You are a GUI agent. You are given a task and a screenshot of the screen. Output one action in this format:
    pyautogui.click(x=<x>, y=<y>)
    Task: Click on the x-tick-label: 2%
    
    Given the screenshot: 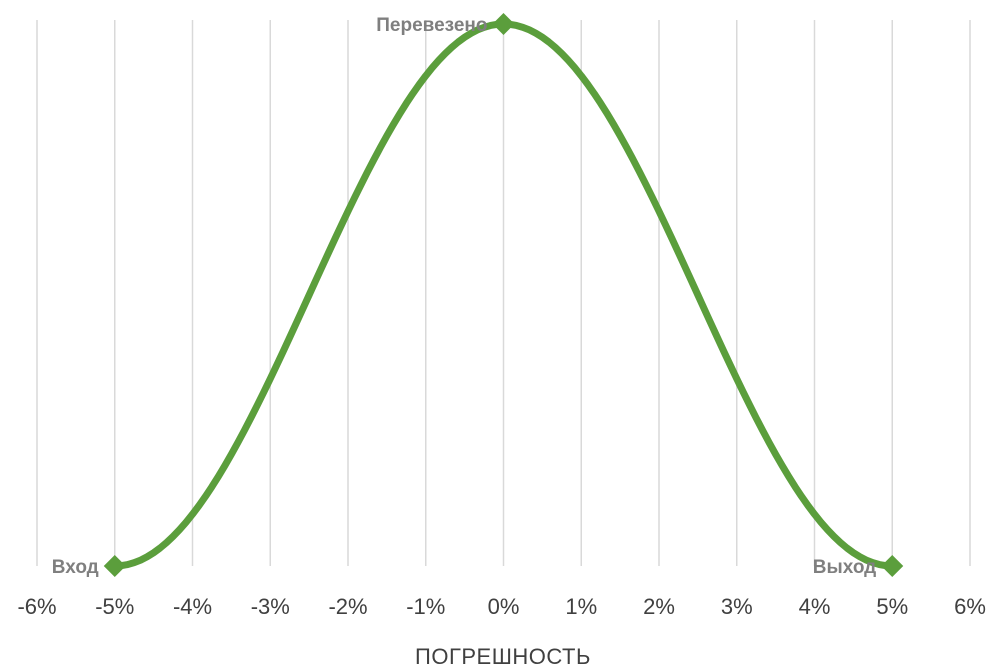 What is the action you would take?
    pyautogui.click(x=659, y=606)
    